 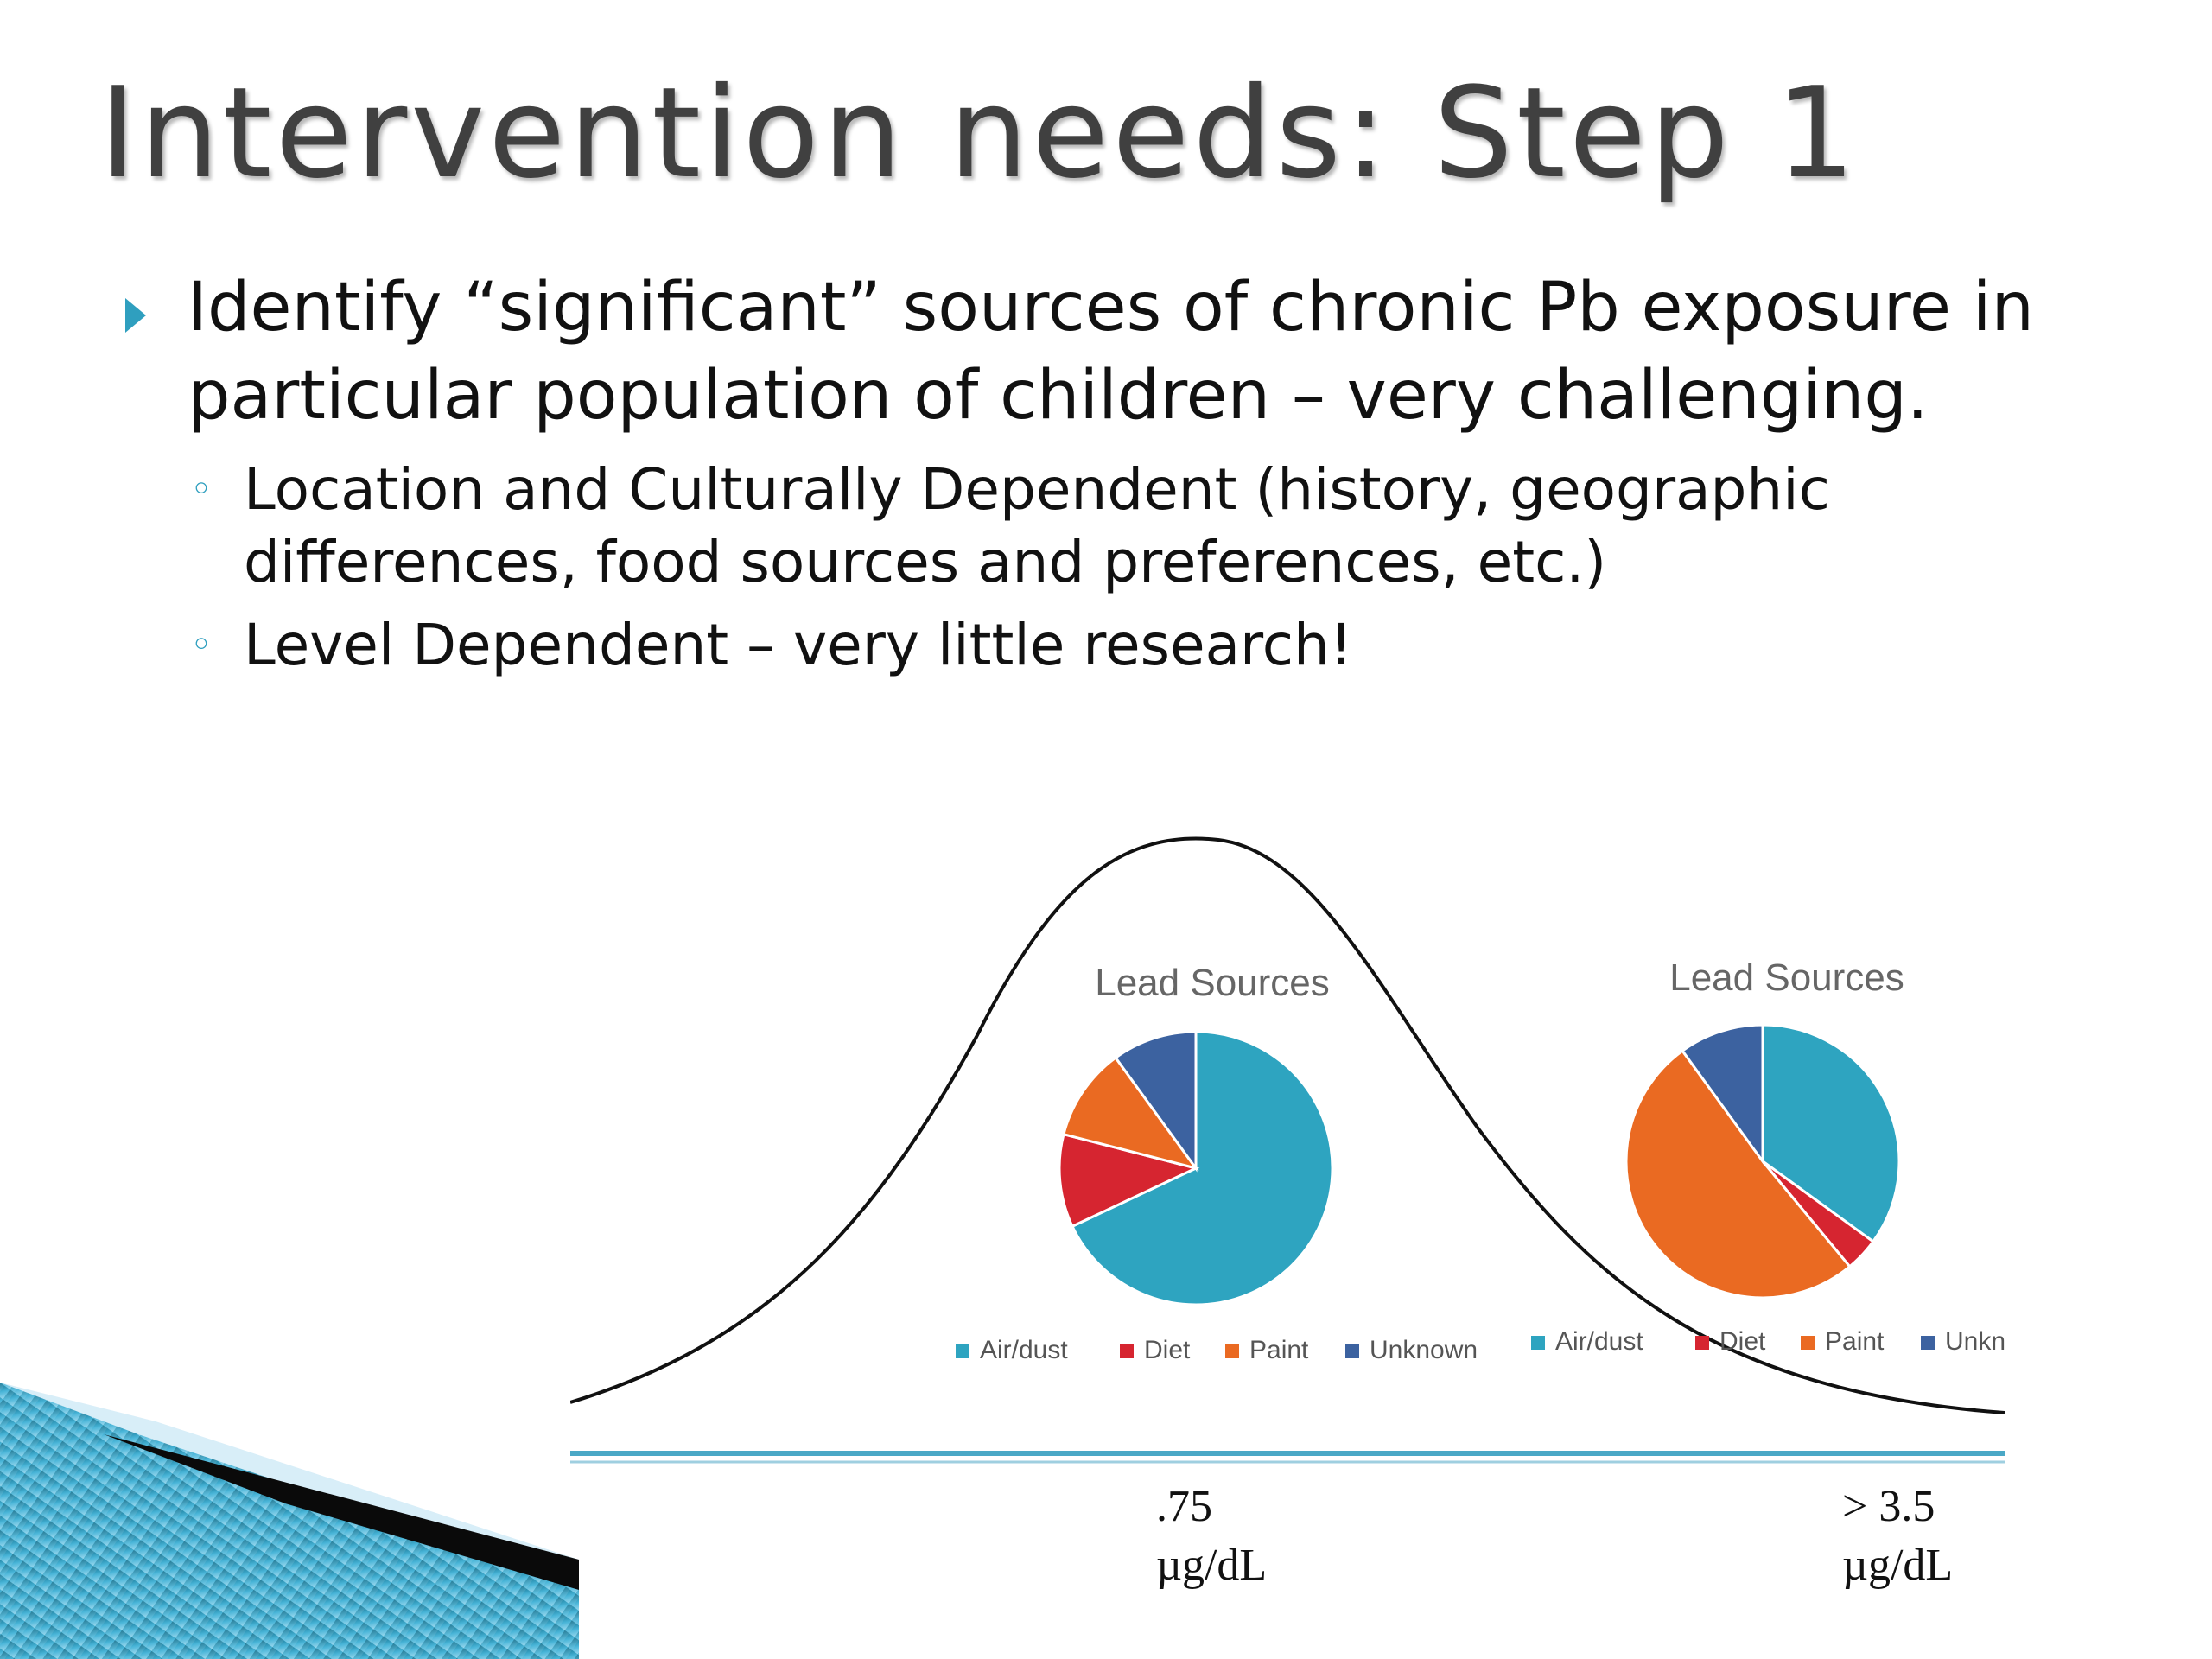 I want to click on axis-label-right-unit: µg/dL, so click(x=1897, y=1565).